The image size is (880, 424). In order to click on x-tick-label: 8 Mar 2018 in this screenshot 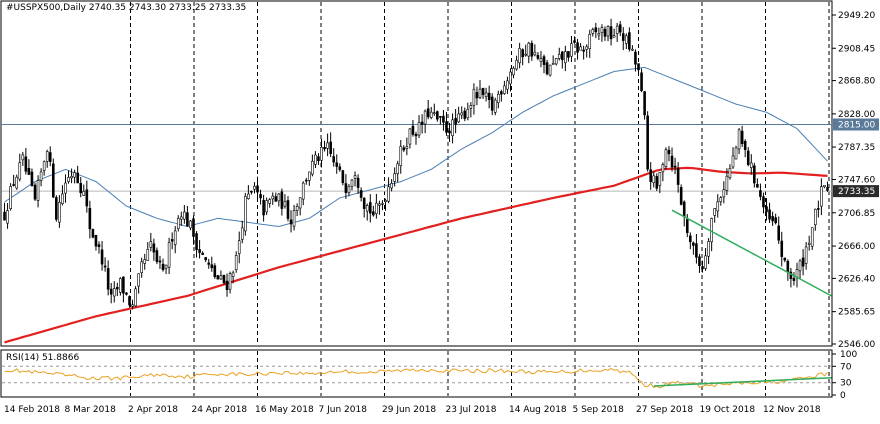, I will do `click(91, 410)`.